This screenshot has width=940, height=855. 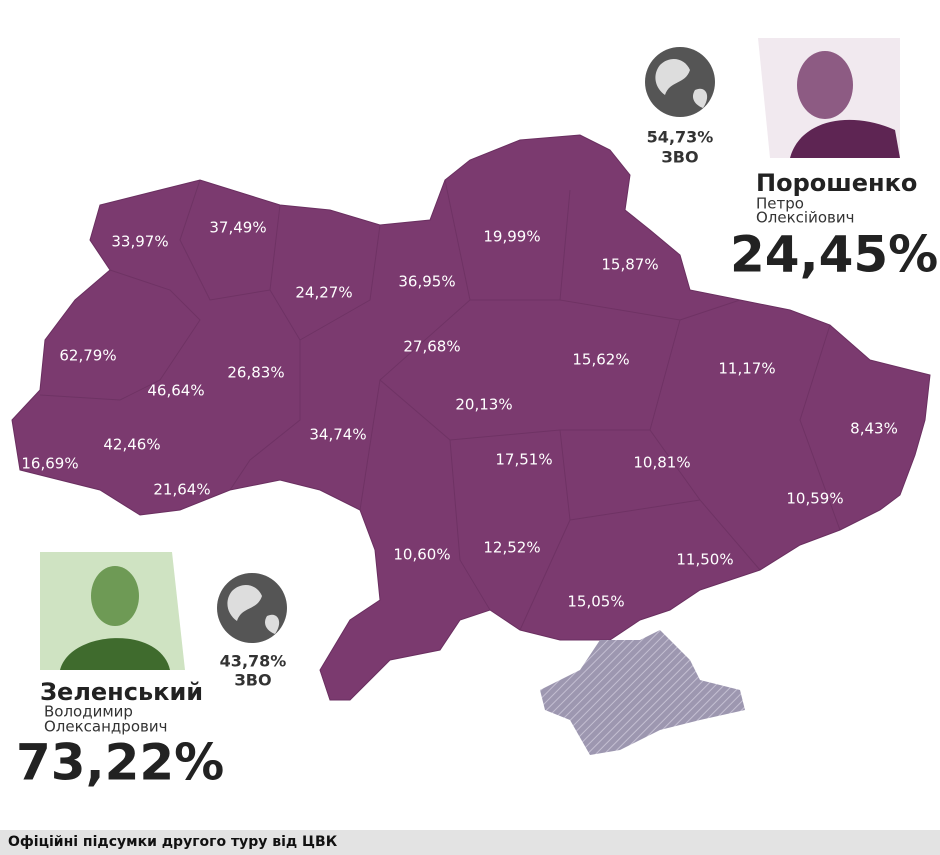 I want to click on abroad-result: 54,73%, so click(x=680, y=137).